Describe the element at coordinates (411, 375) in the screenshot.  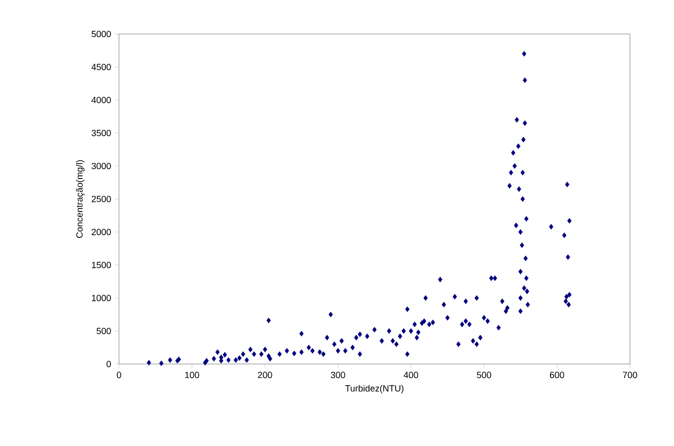
I see `x-tick-label: 400` at that location.